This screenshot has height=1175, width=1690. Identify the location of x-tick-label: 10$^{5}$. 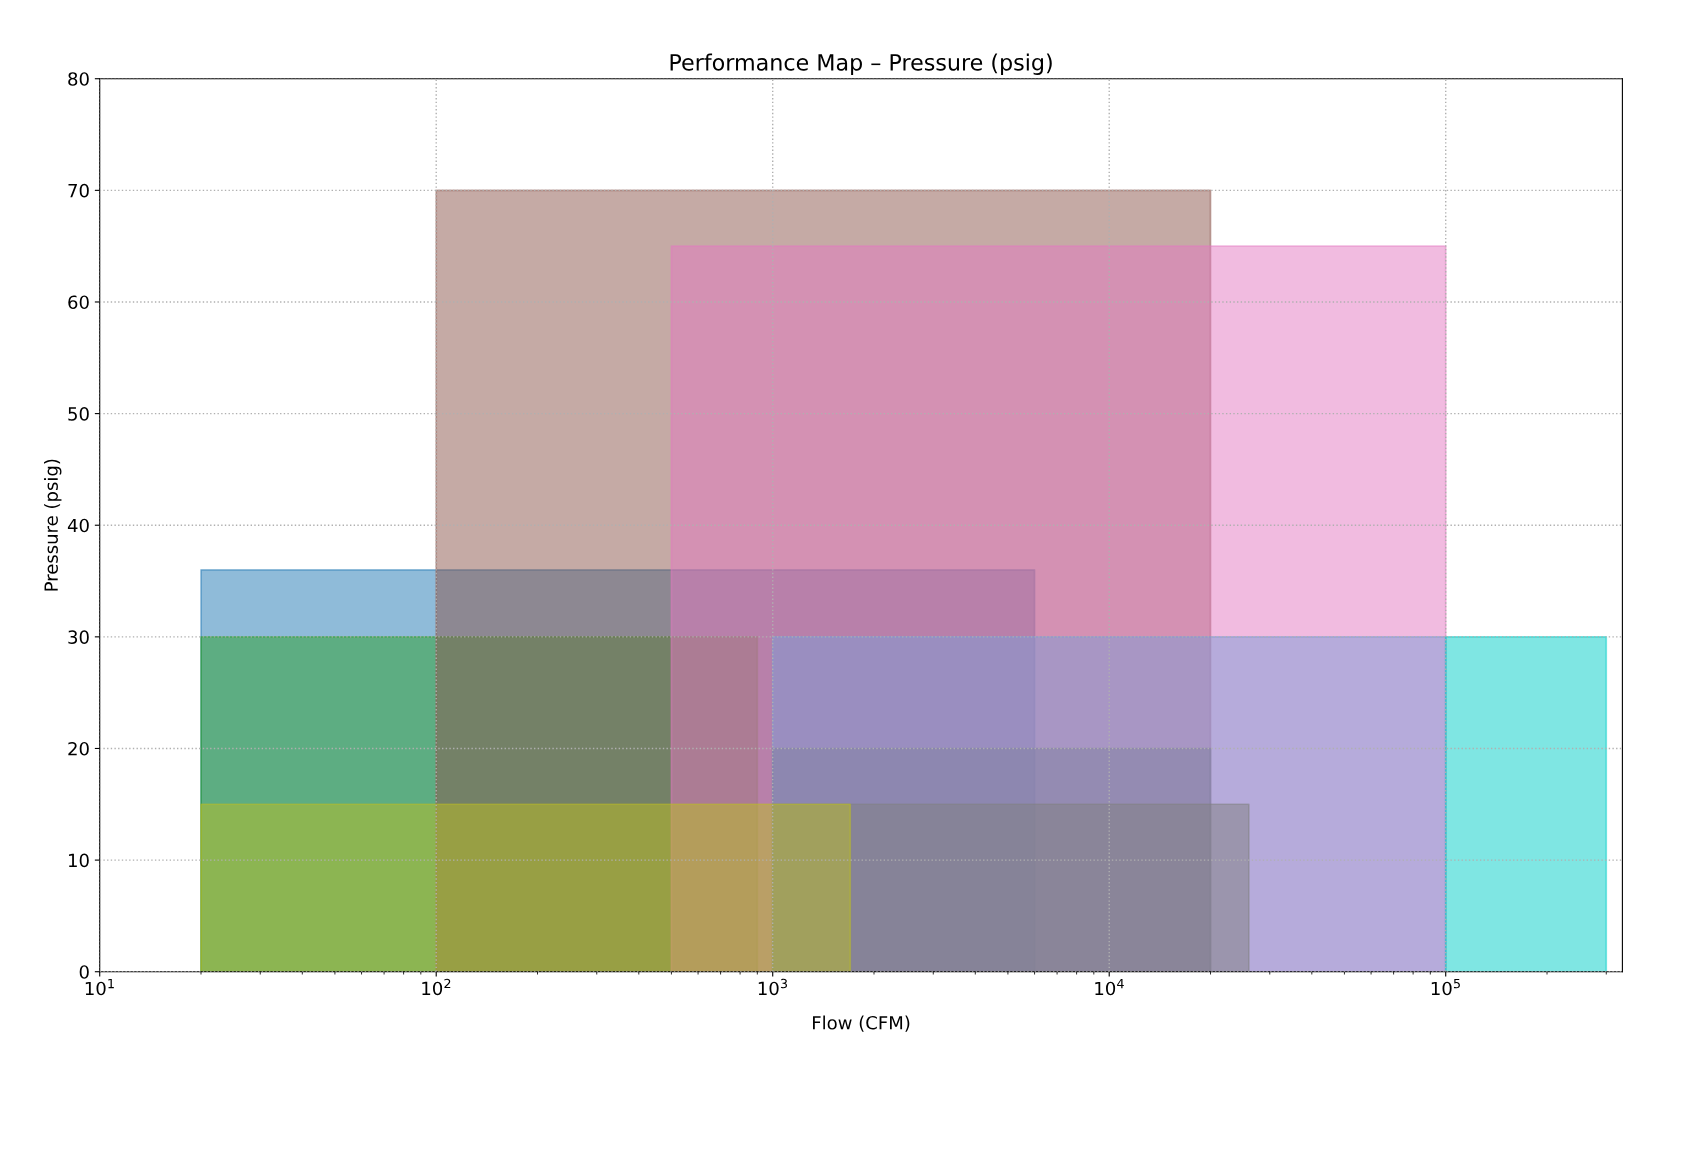
(1445, 987).